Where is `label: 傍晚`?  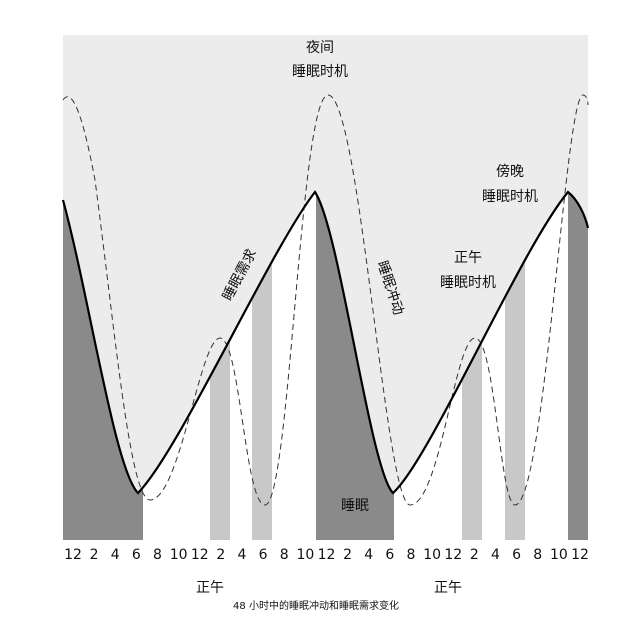
label: 傍晚 is located at coordinates (510, 171).